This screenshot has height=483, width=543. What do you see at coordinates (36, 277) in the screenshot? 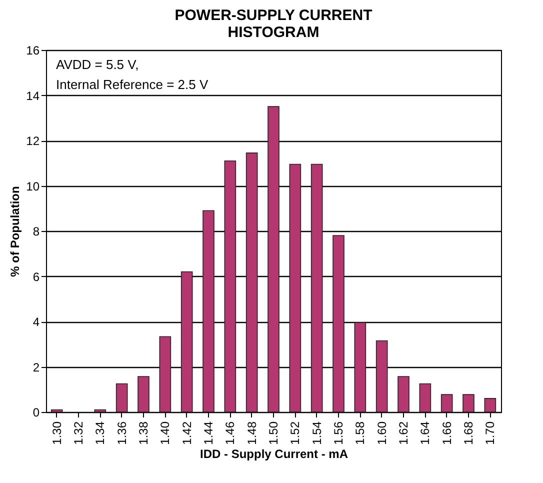
I see `y-tick-label: 6` at bounding box center [36, 277].